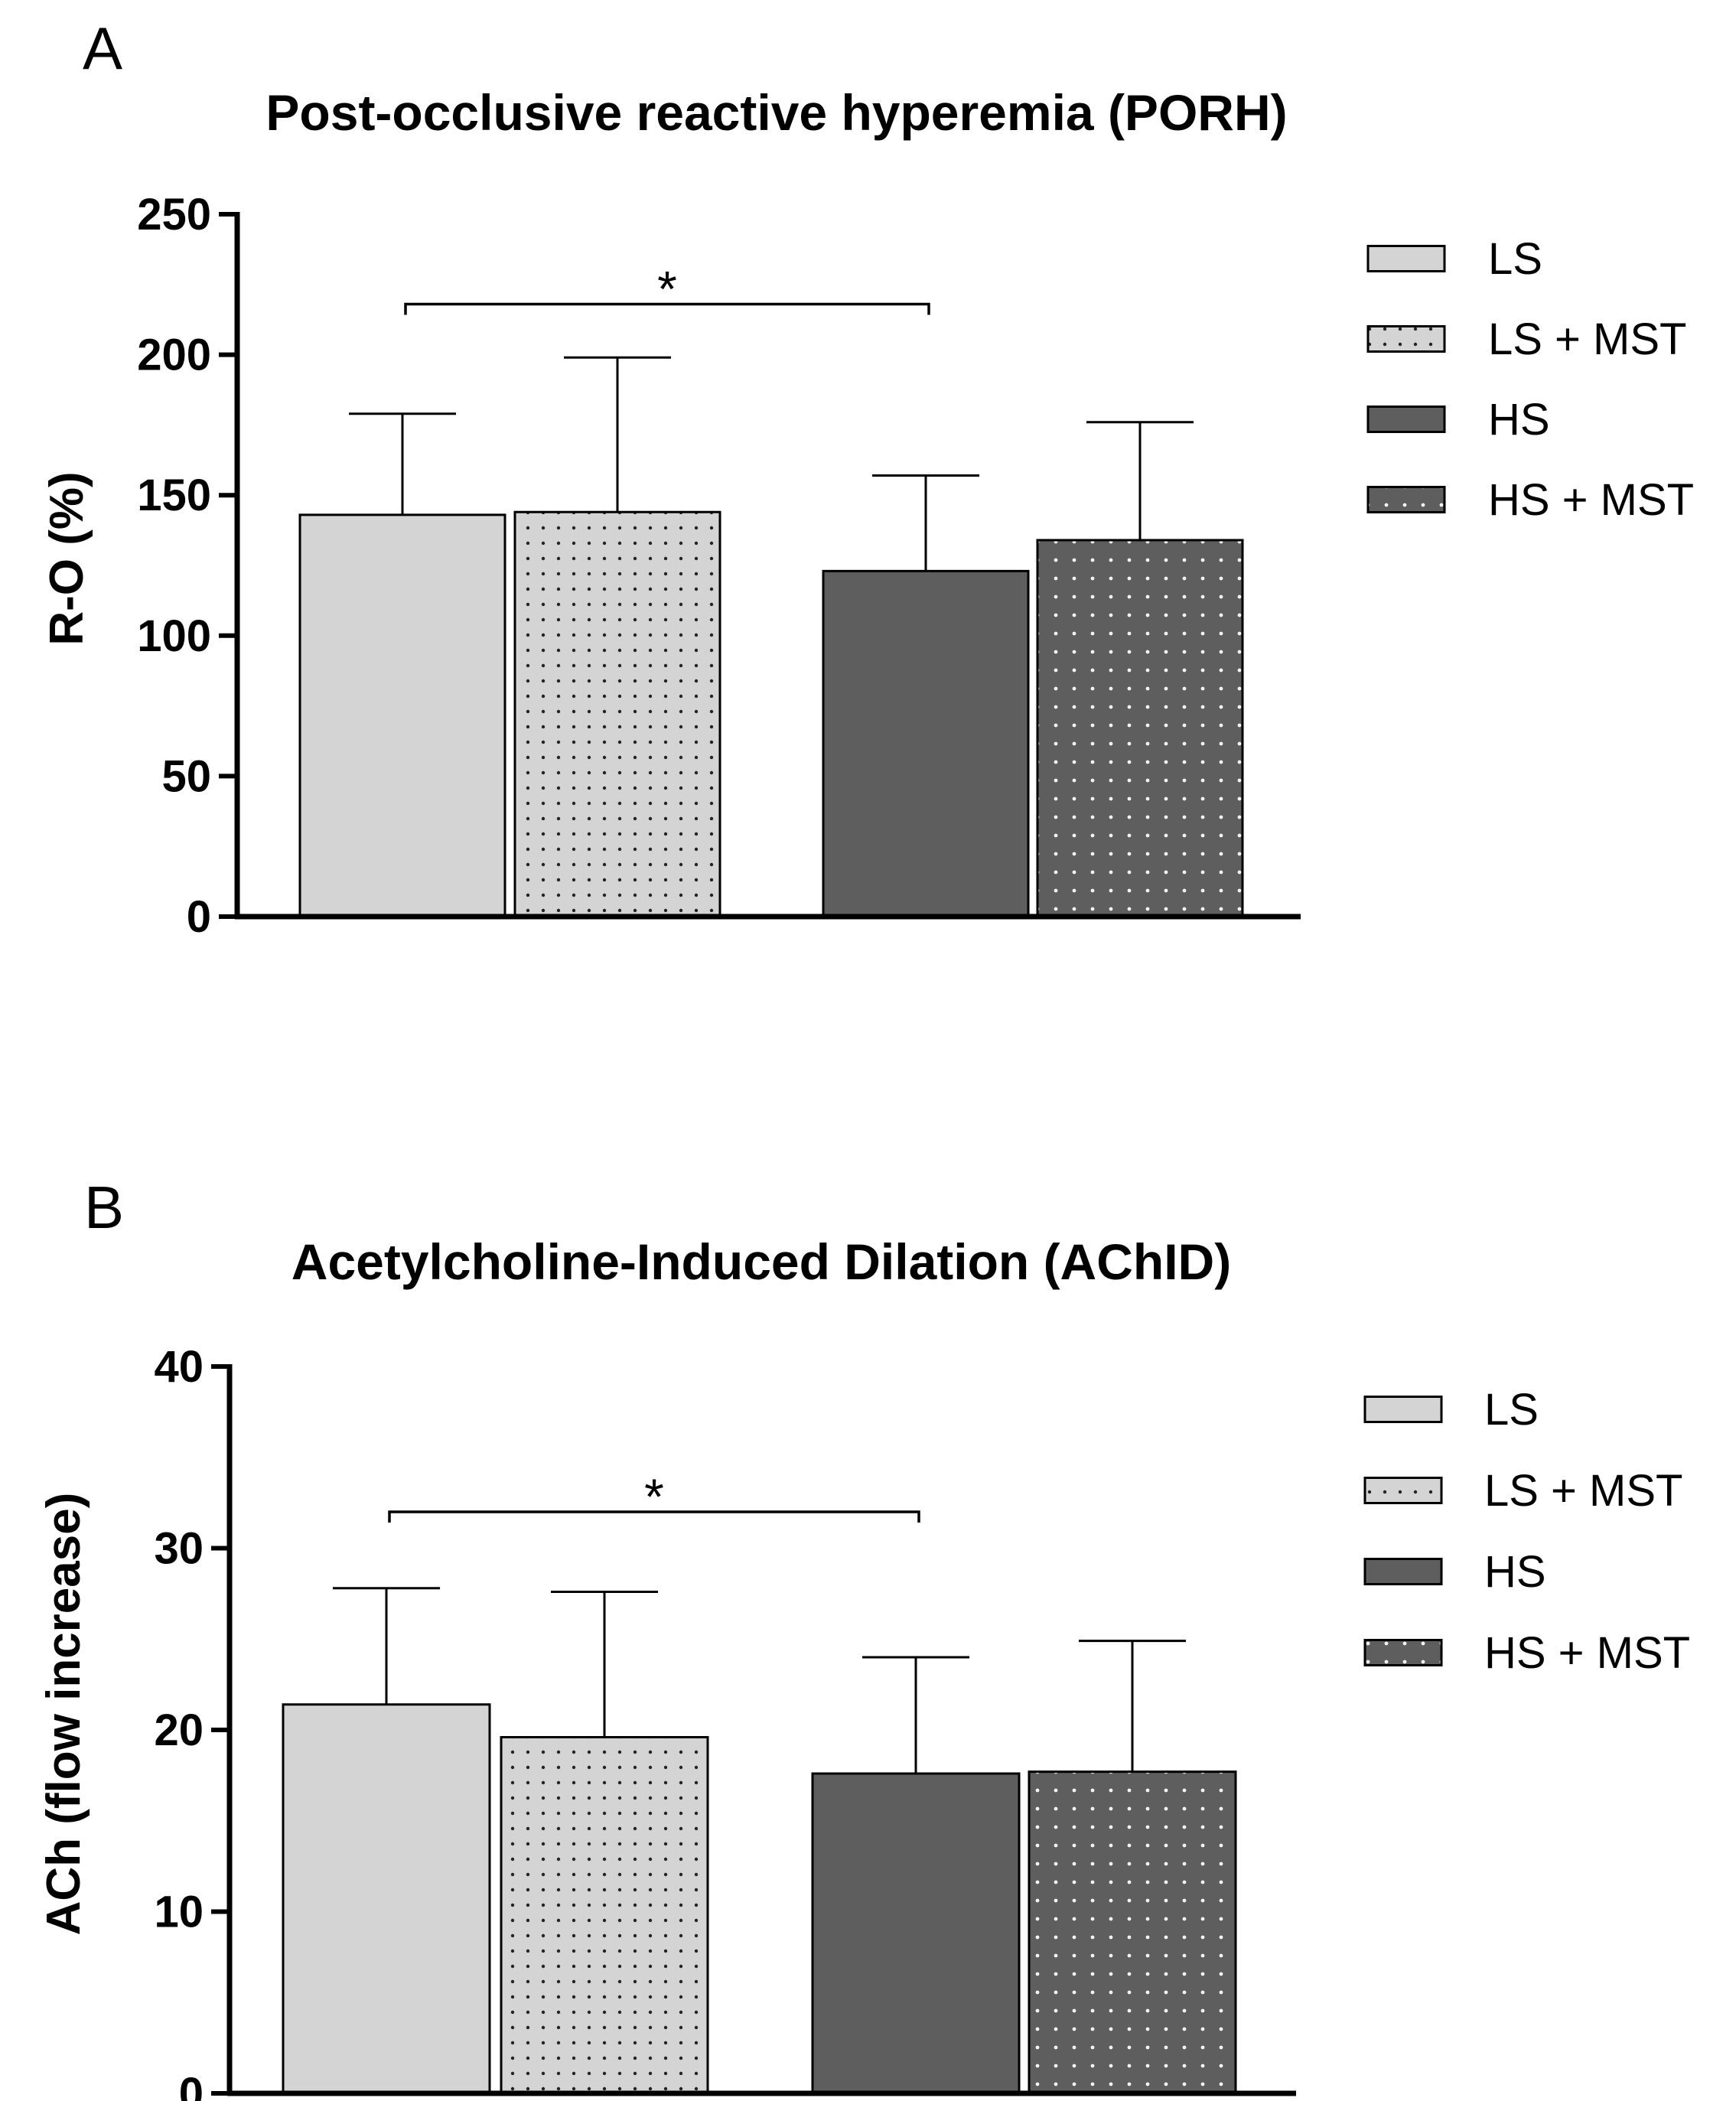 This screenshot has width=1736, height=2101. What do you see at coordinates (179, 1730) in the screenshot?
I see `y-tick-label-b: 20` at bounding box center [179, 1730].